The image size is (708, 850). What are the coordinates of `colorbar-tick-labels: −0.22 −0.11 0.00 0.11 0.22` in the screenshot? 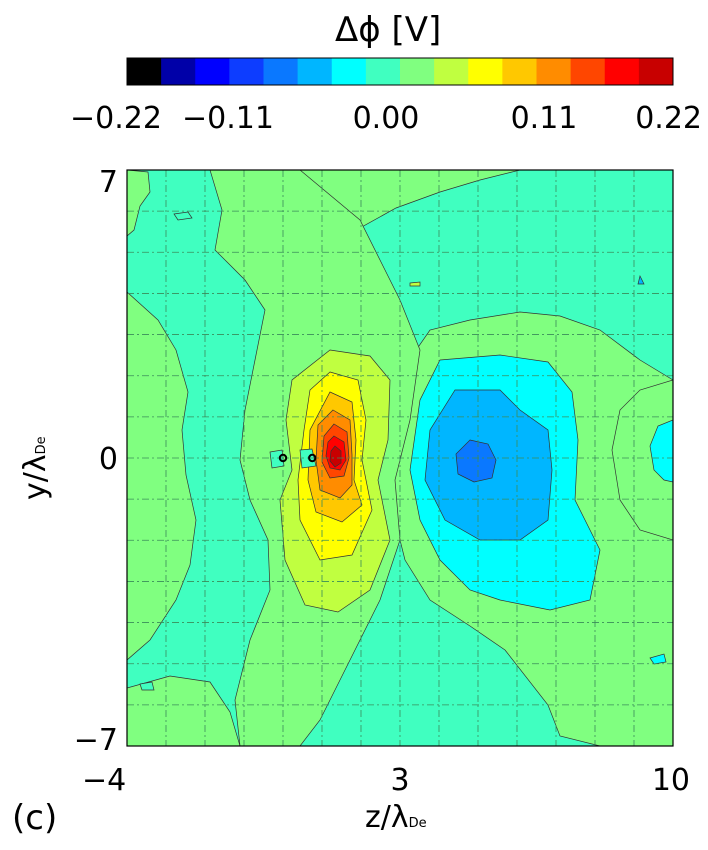 It's located at (386, 118).